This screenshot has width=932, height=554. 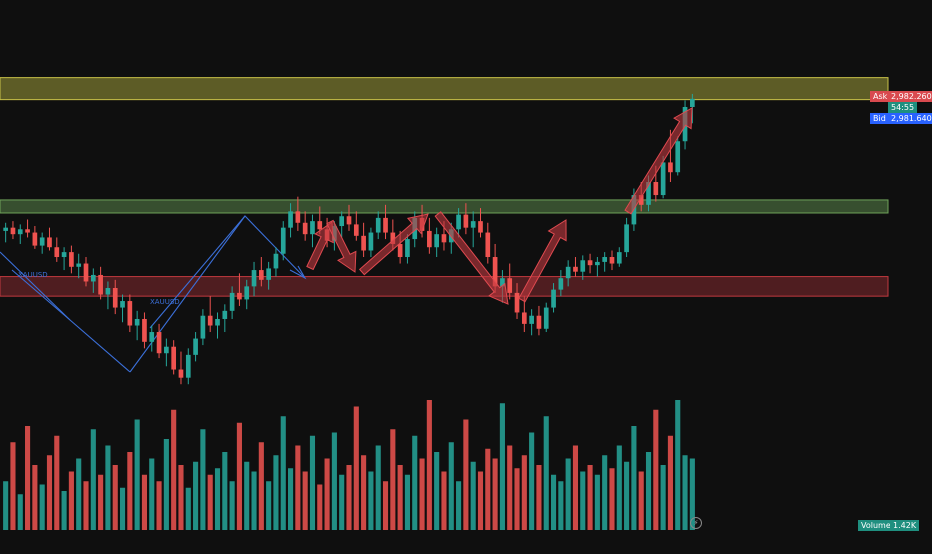 I want to click on lightning-icon: ⚡, so click(x=696, y=523).